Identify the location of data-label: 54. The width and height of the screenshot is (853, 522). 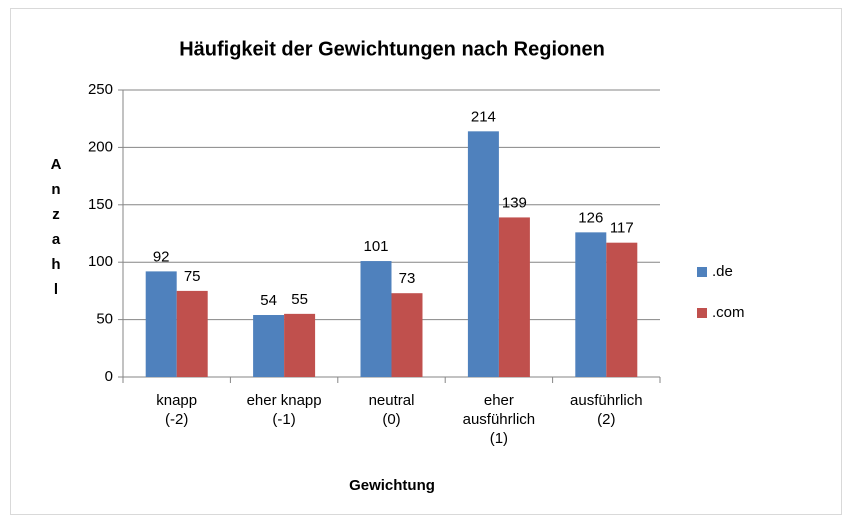
(268, 300).